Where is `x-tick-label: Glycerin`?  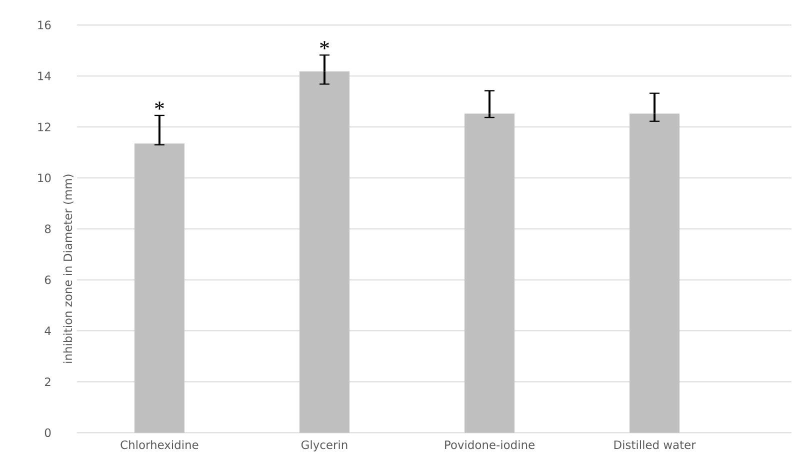 x-tick-label: Glycerin is located at coordinates (324, 446).